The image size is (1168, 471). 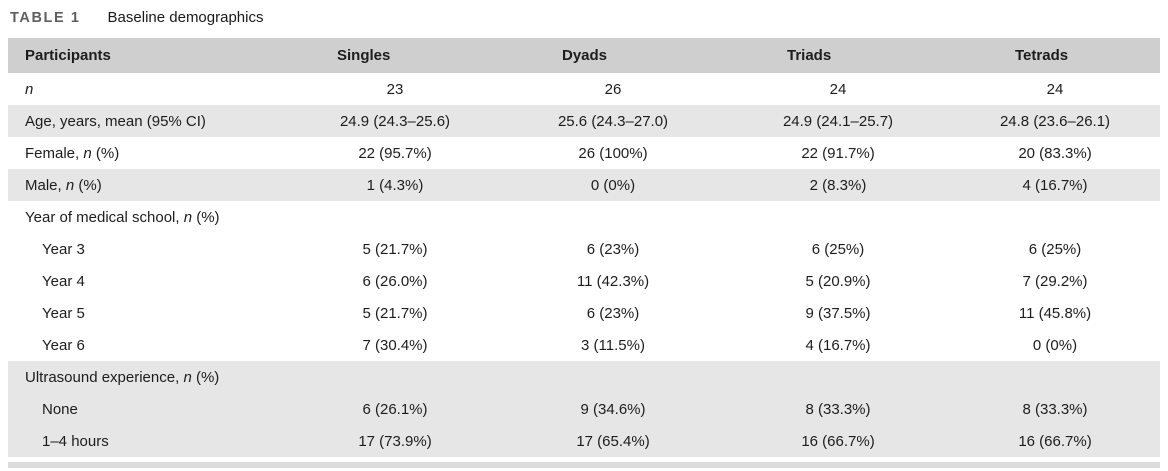 What do you see at coordinates (838, 121) in the screenshot?
I see `cell: 24.9 (24.1–25.7)` at bounding box center [838, 121].